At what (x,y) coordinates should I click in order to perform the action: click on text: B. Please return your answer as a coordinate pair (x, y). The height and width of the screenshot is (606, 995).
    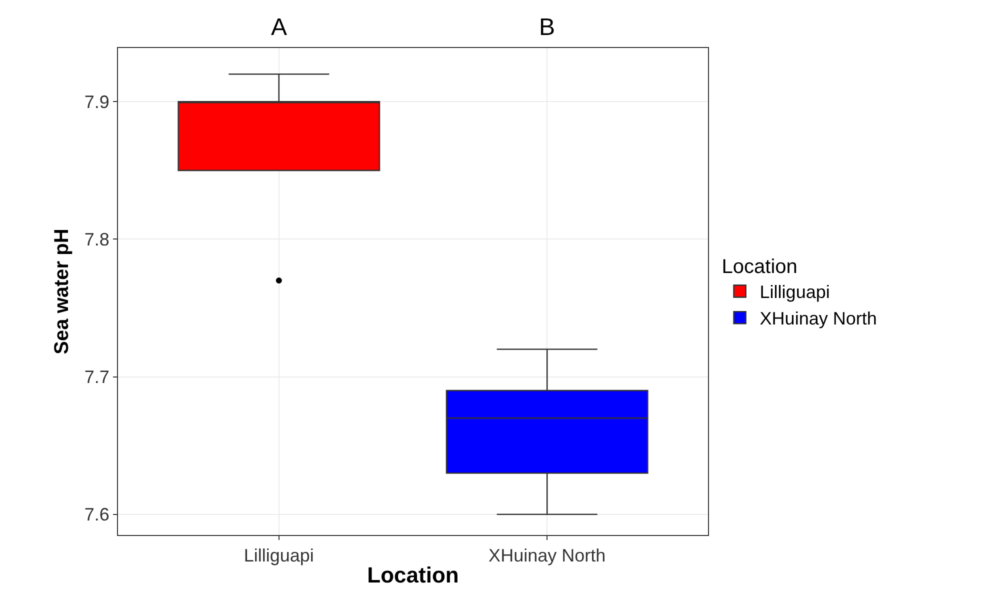
    Looking at the image, I should click on (547, 27).